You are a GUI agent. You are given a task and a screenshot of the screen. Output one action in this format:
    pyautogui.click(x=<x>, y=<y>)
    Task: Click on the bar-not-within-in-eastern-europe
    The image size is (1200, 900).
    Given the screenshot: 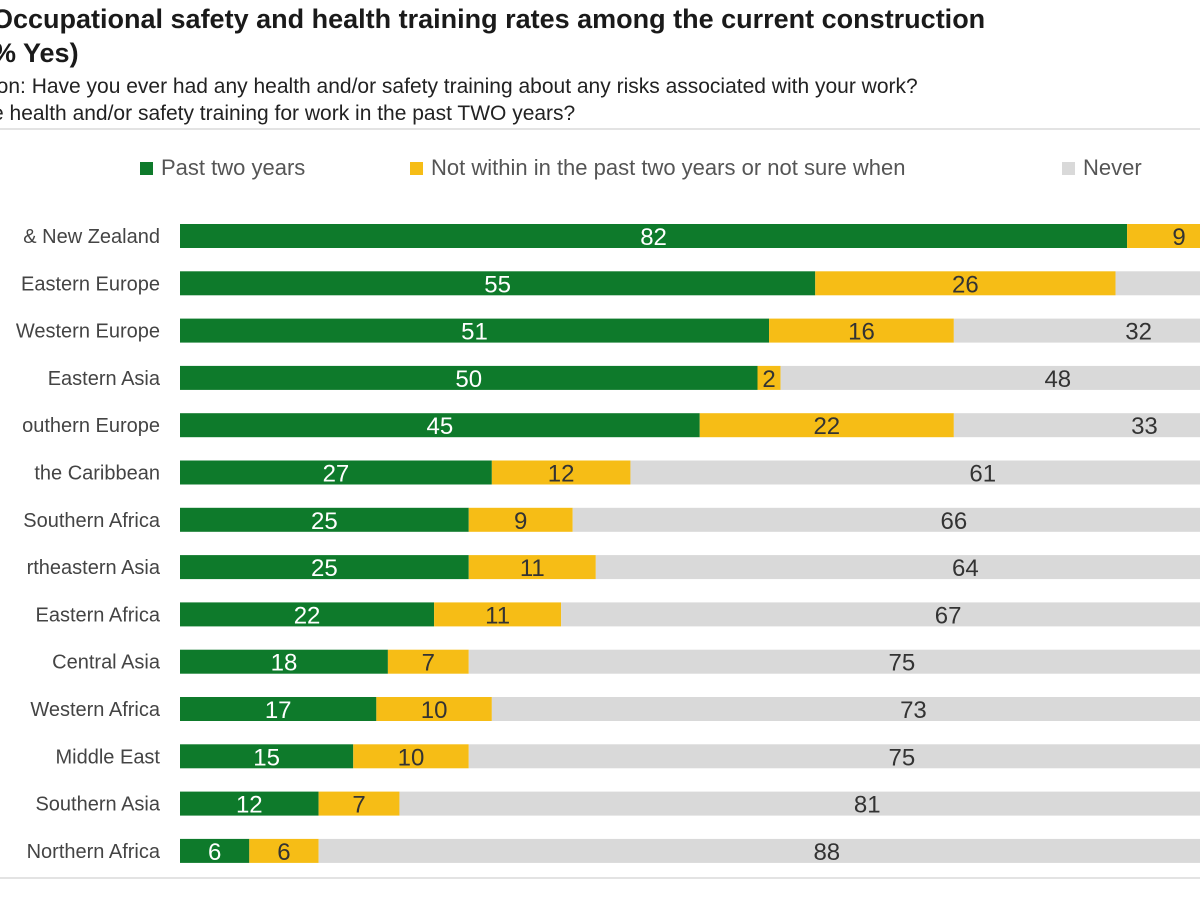 What is the action you would take?
    pyautogui.click(x=965, y=283)
    